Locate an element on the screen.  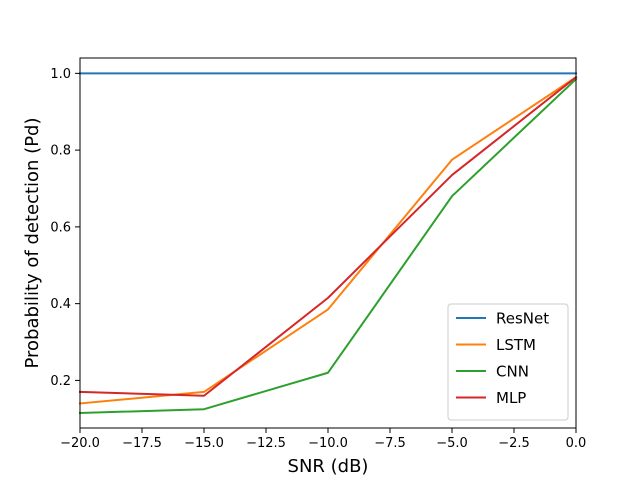
y-tick-label: 0.2 is located at coordinates (60, 381).